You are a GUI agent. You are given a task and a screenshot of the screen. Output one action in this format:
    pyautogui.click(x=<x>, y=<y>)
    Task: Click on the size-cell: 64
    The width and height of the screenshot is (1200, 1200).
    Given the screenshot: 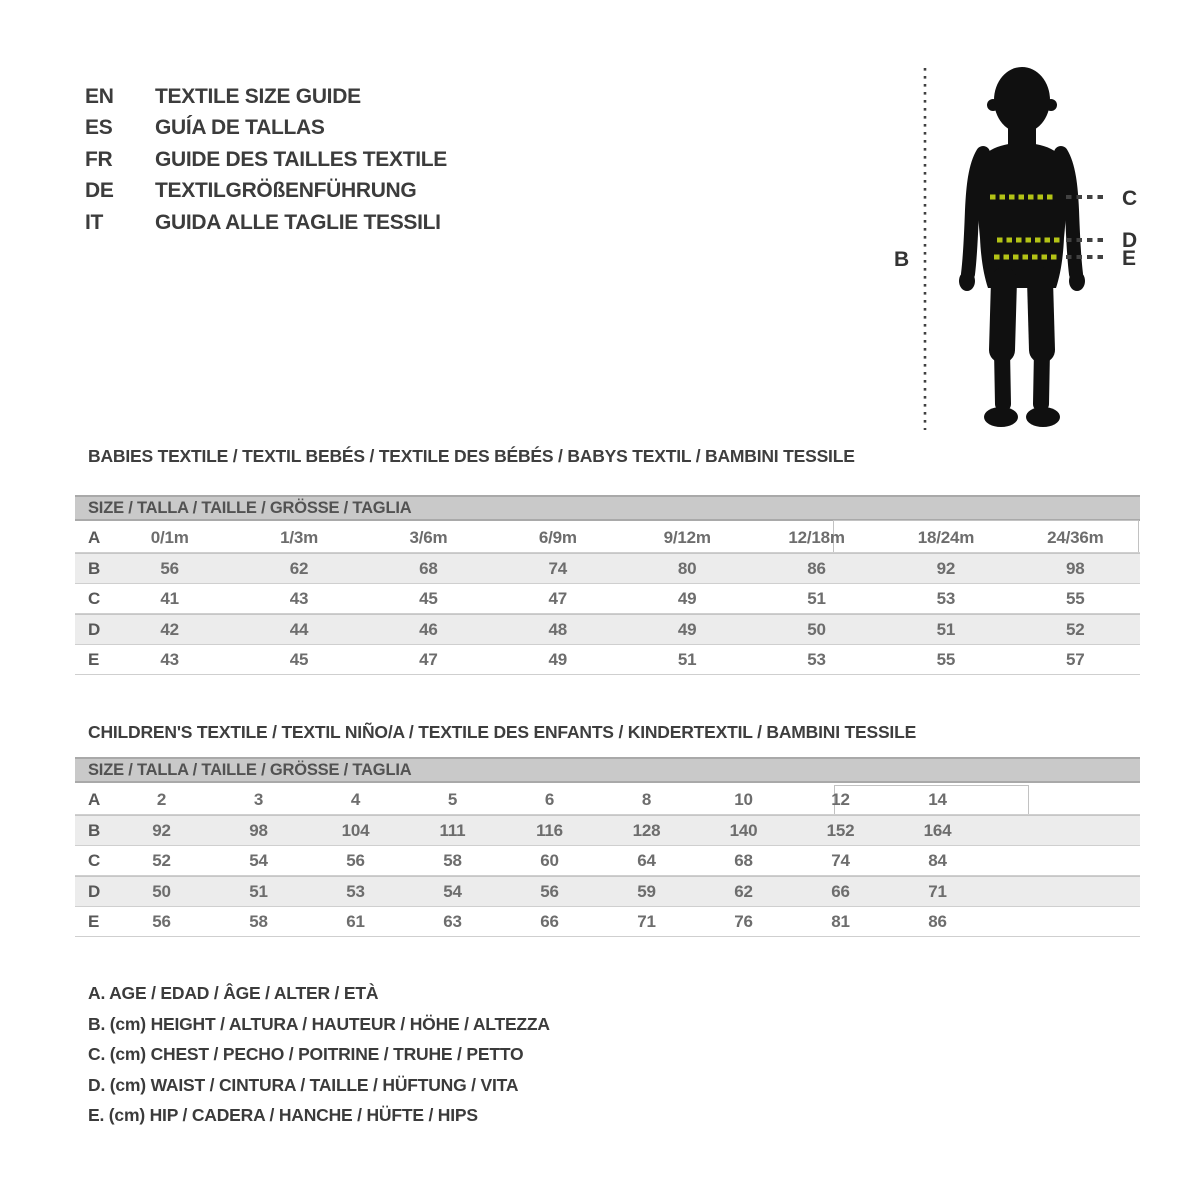 What is the action you would take?
    pyautogui.click(x=646, y=860)
    